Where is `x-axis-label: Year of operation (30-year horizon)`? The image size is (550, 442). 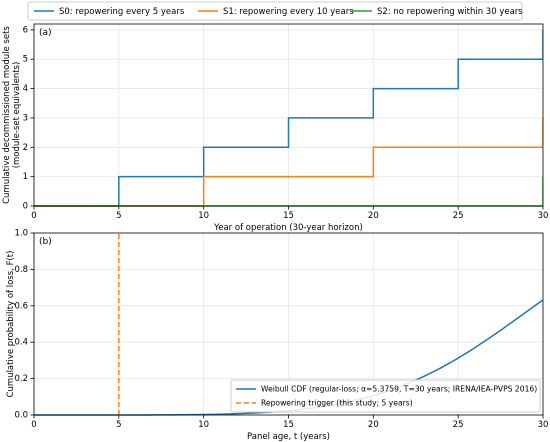 x-axis-label: Year of operation (30-year horizon) is located at coordinates (288, 228).